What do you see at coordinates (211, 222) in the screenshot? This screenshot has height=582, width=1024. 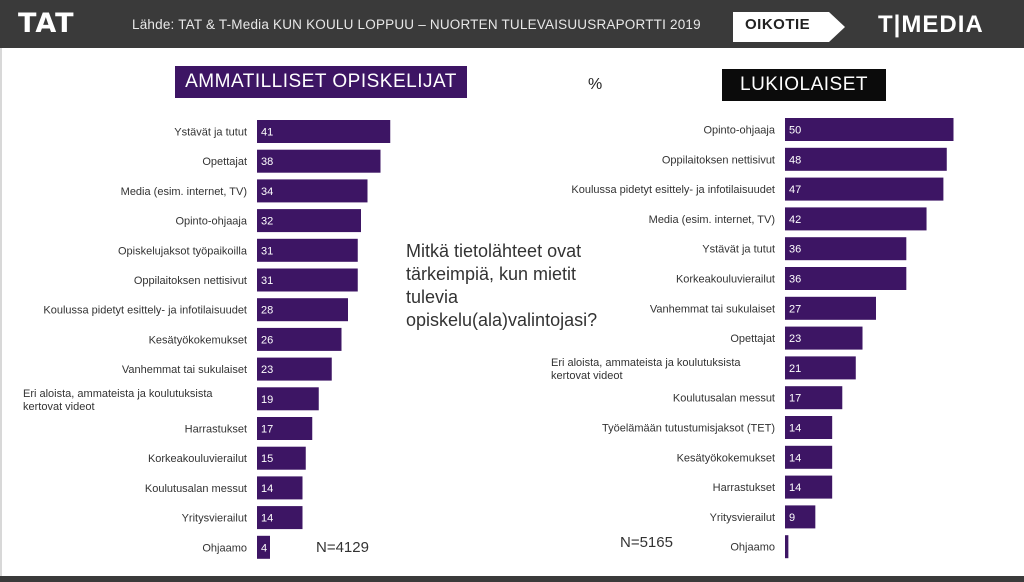 I see `category-label-ammatilliset-4: Opinto-ohjaaja` at bounding box center [211, 222].